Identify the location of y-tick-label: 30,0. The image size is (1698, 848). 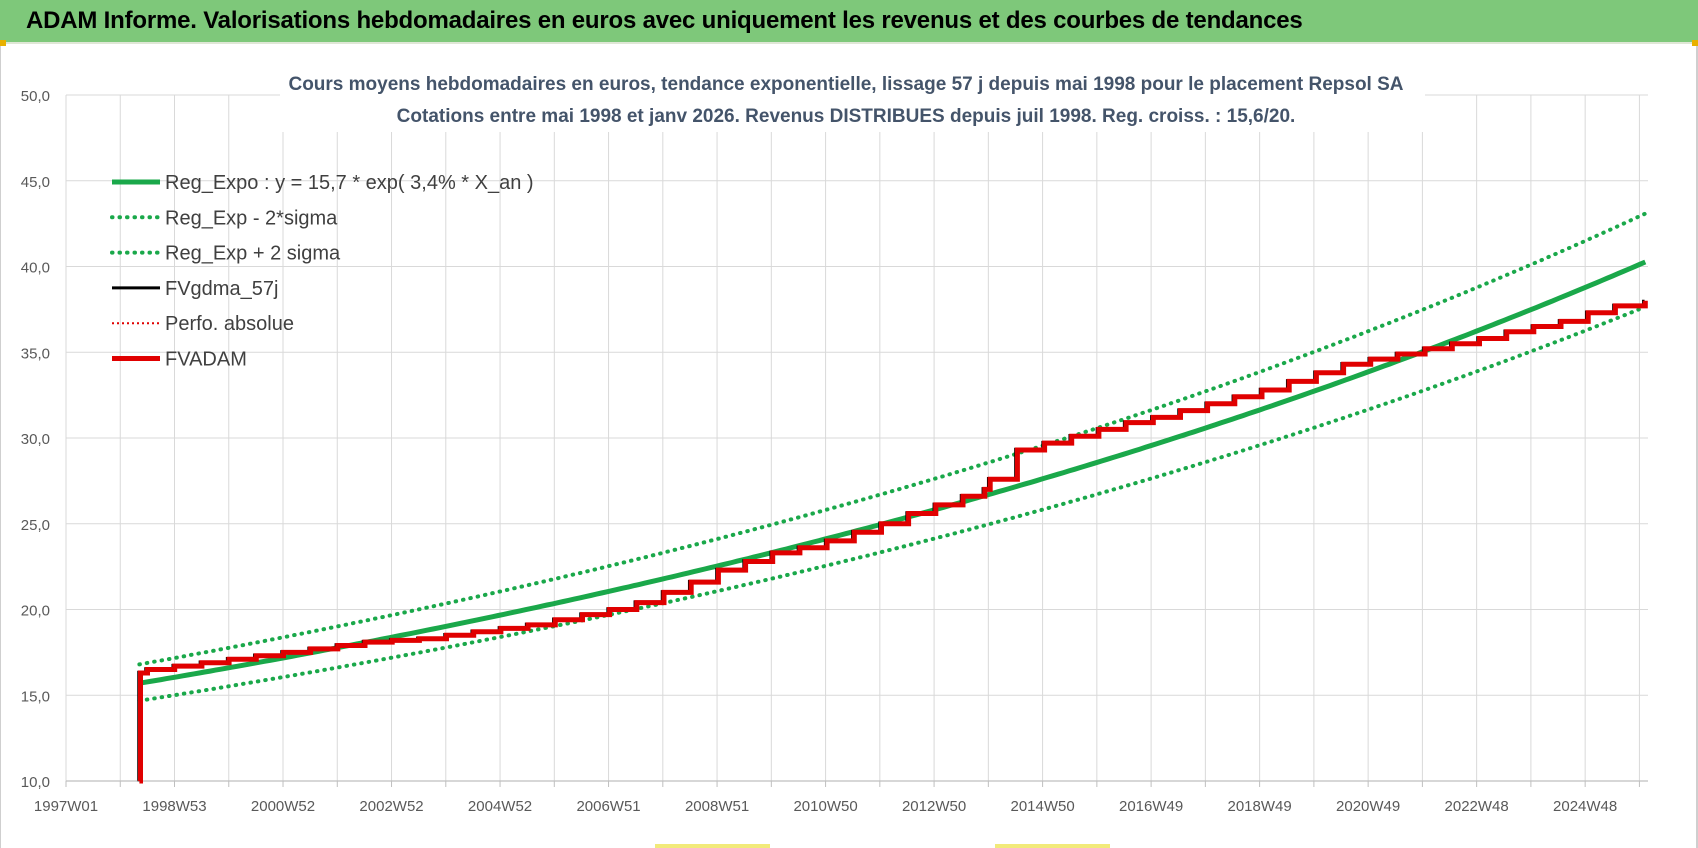
(35, 439).